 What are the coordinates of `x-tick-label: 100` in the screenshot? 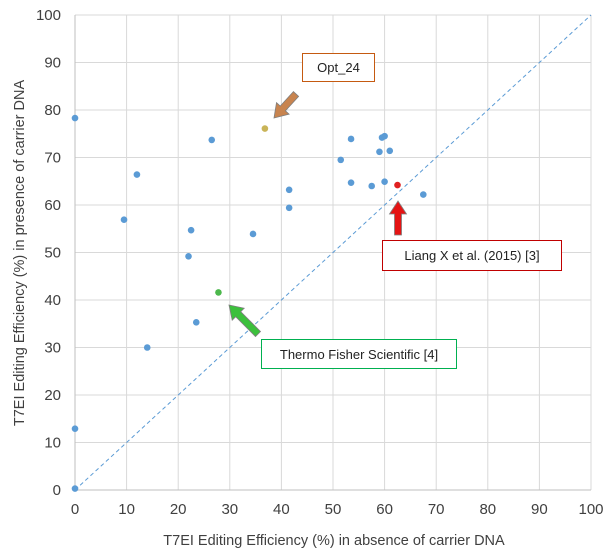 It's located at (590, 509).